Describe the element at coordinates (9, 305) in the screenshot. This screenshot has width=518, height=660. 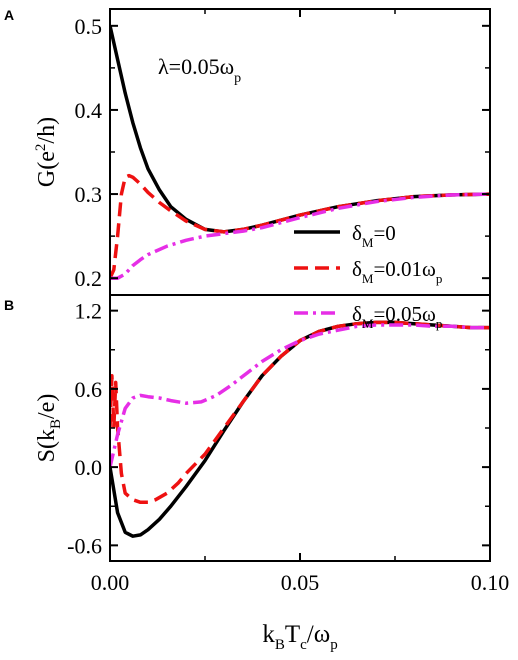
I see `panel-b-letter: B` at that location.